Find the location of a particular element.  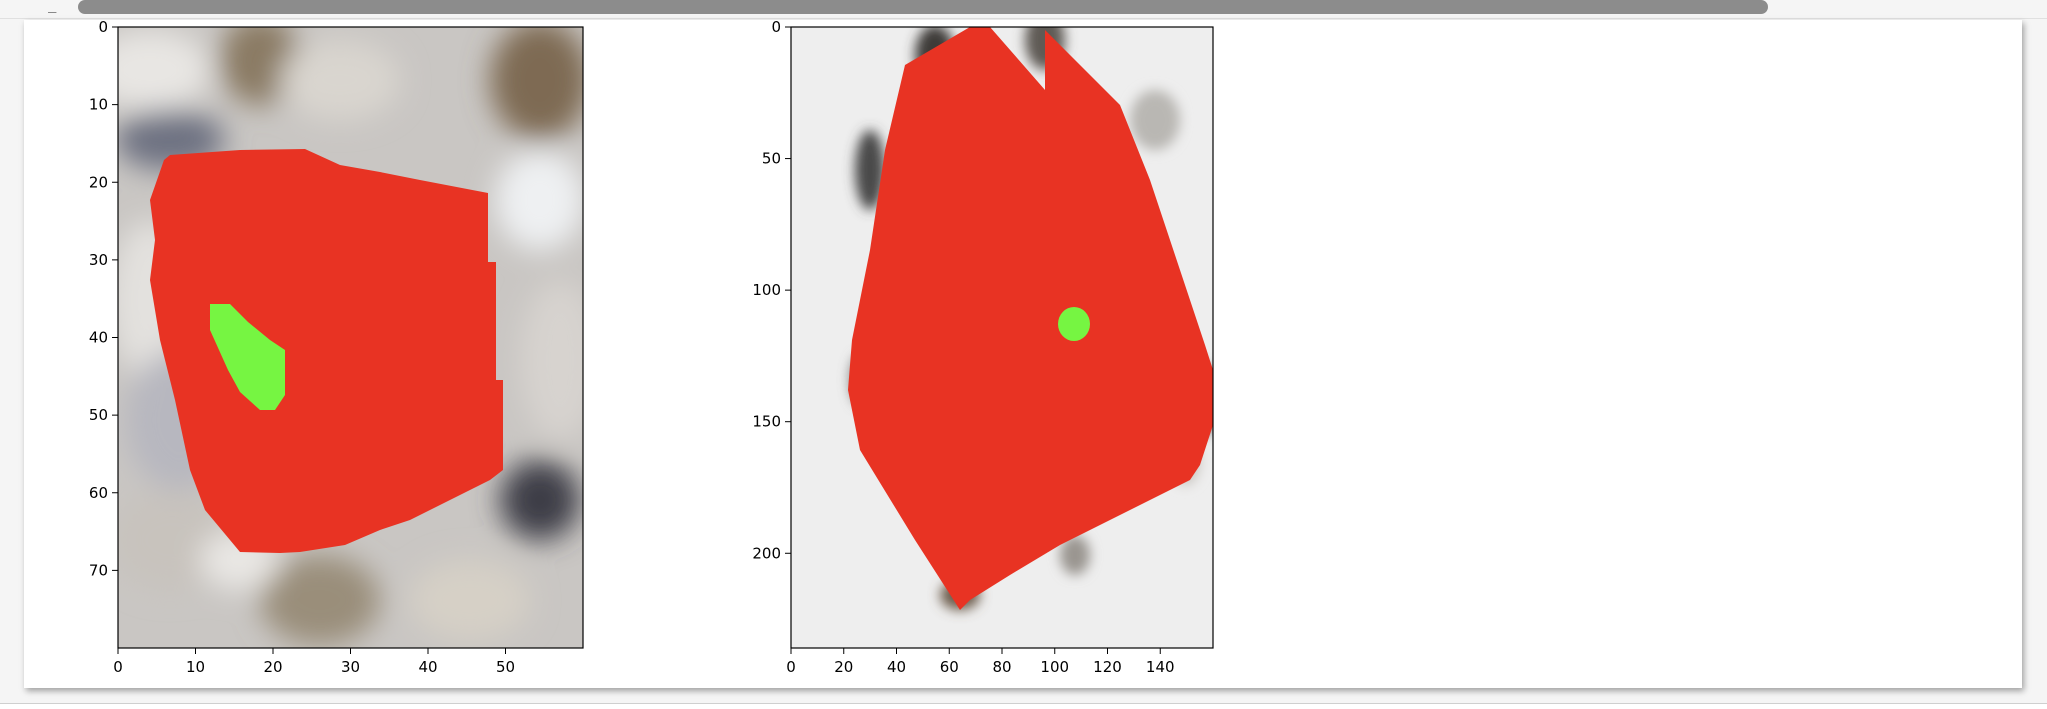

x-tick-label: 80 is located at coordinates (1001, 667).